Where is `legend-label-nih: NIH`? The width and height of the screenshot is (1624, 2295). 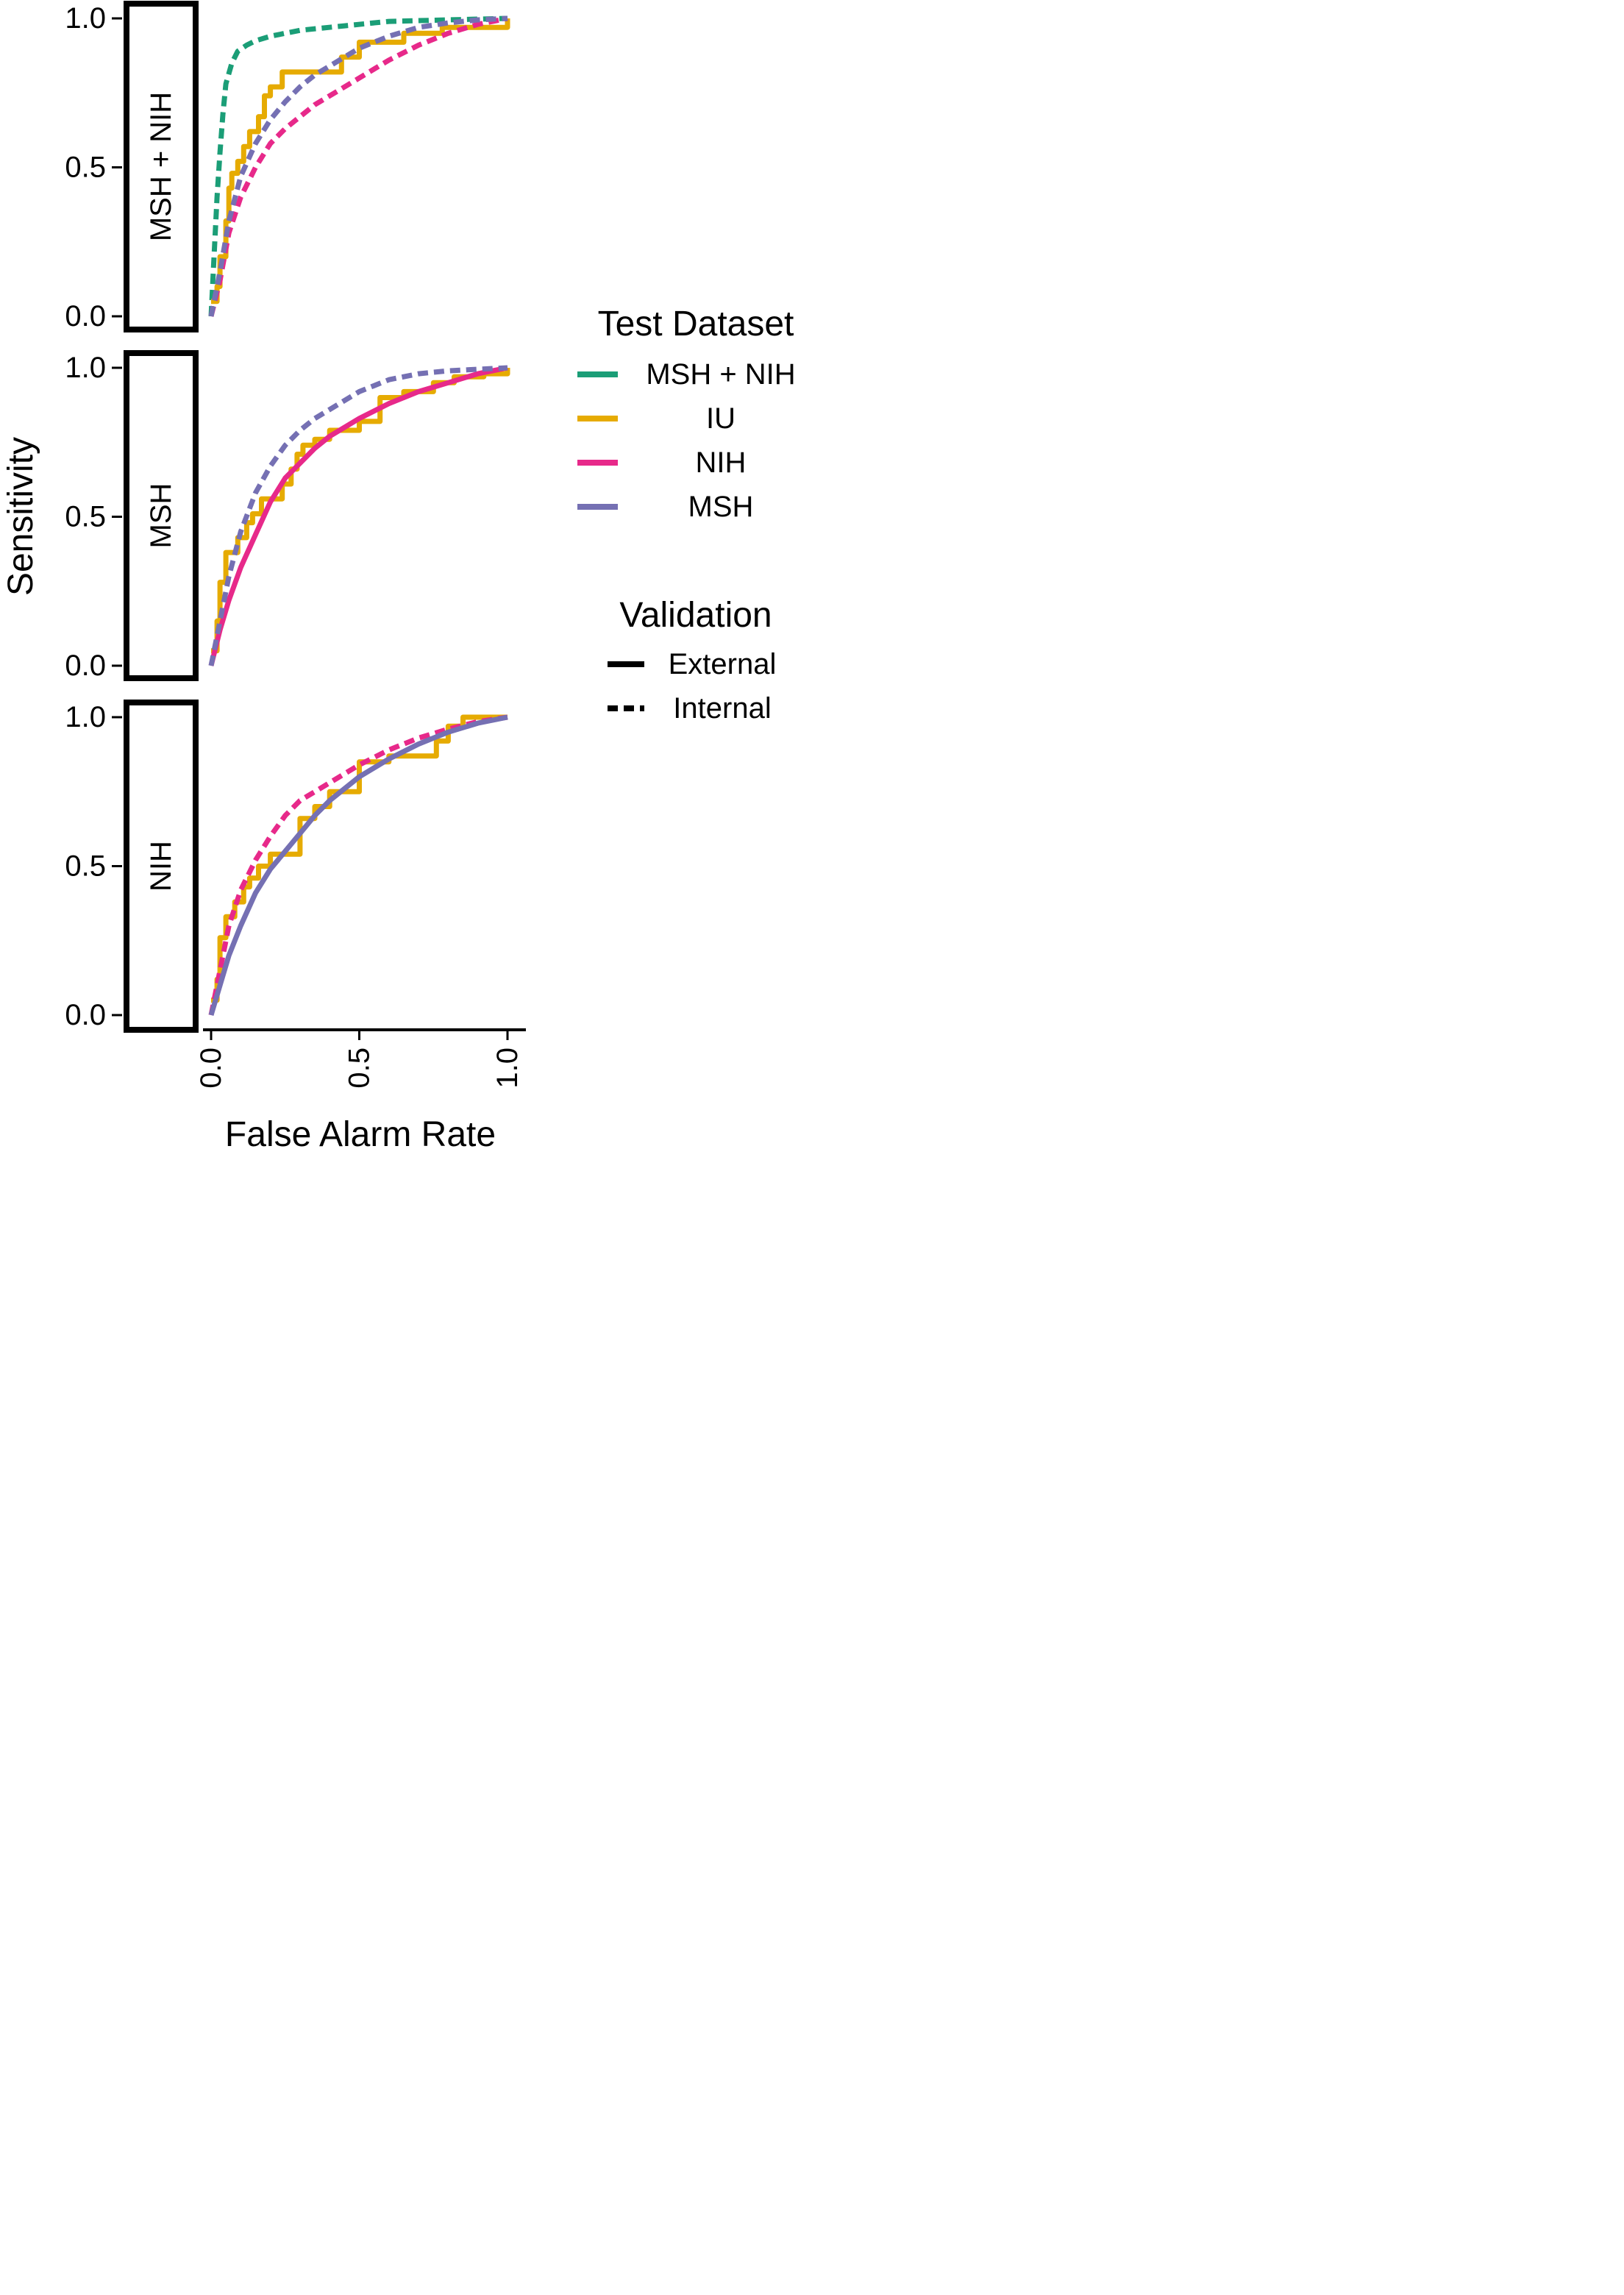
legend-label-nih: NIH is located at coordinates (721, 463).